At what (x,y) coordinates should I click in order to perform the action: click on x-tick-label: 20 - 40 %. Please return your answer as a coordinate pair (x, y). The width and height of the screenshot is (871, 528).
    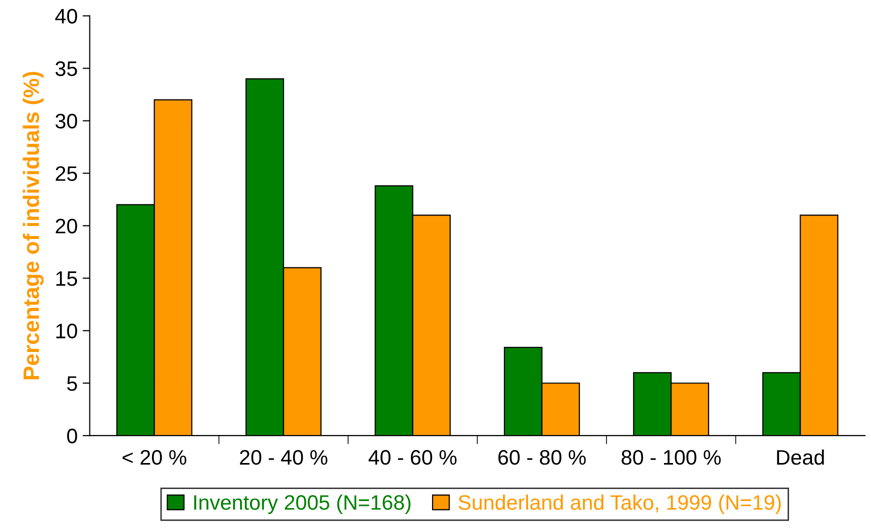
    Looking at the image, I should click on (284, 457).